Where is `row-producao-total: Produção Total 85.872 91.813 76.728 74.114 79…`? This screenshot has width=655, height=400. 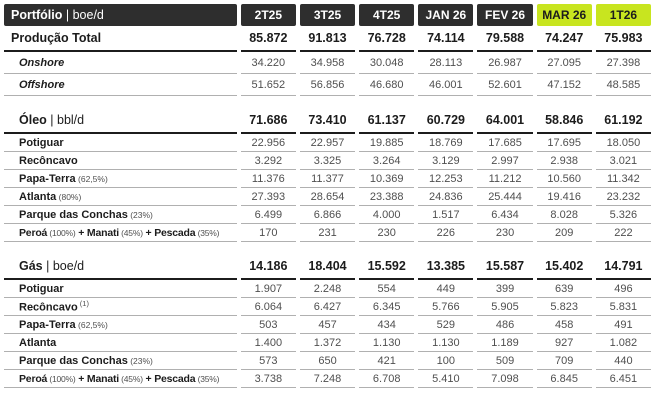 row-producao-total: Produção Total 85.872 91.813 76.728 74.114 79… is located at coordinates (327, 39).